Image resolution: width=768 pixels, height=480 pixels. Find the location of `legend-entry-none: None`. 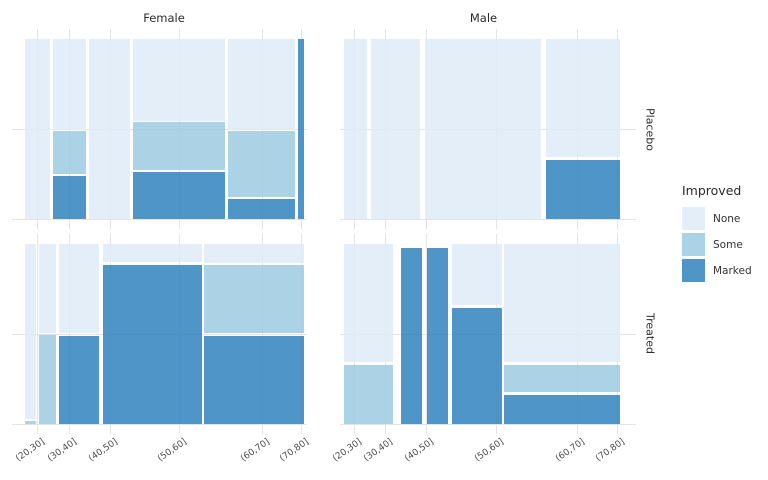

legend-entry-none: None is located at coordinates (725, 218).